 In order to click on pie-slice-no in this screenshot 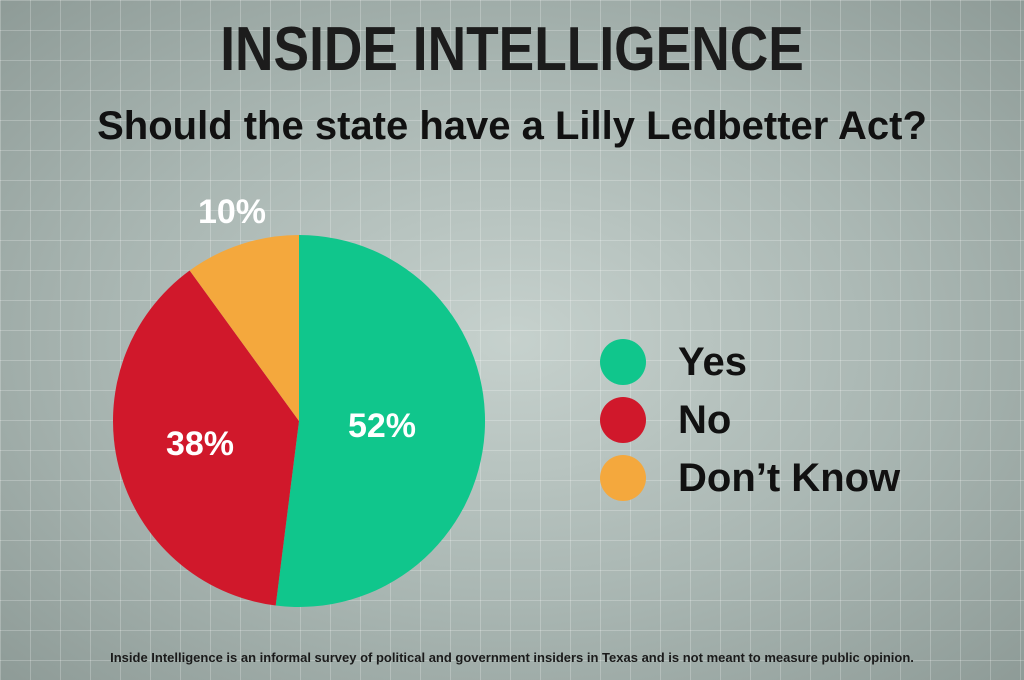, I will do `click(206, 438)`.